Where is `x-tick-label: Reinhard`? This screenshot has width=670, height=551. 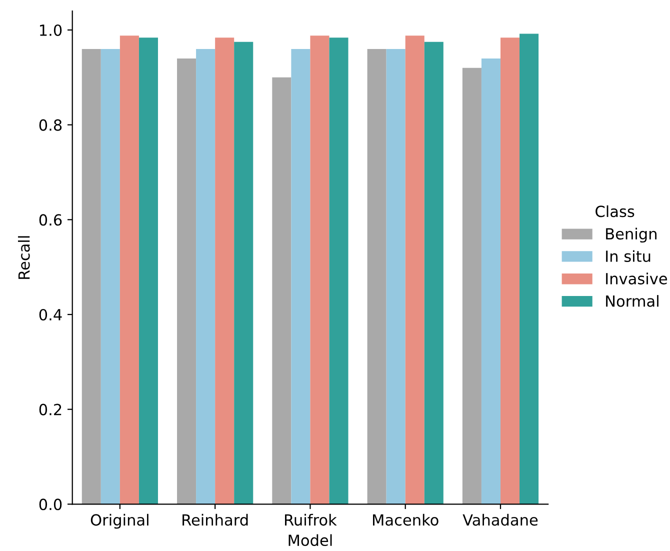
x-tick-label: Reinhard is located at coordinates (215, 520).